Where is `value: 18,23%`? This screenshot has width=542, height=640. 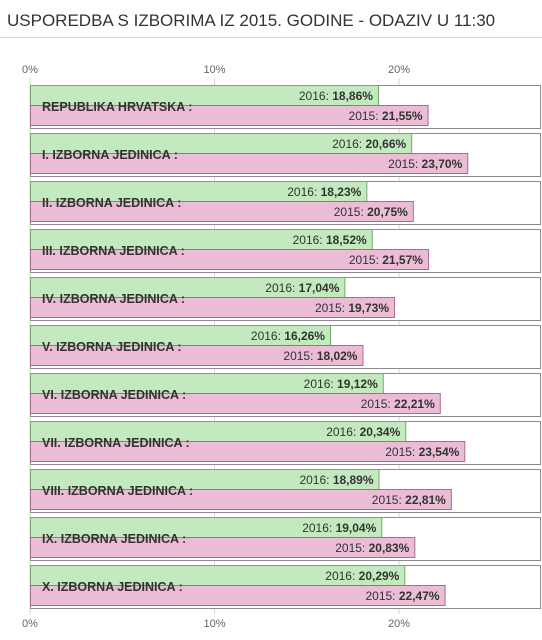
value: 18,23% is located at coordinates (341, 192).